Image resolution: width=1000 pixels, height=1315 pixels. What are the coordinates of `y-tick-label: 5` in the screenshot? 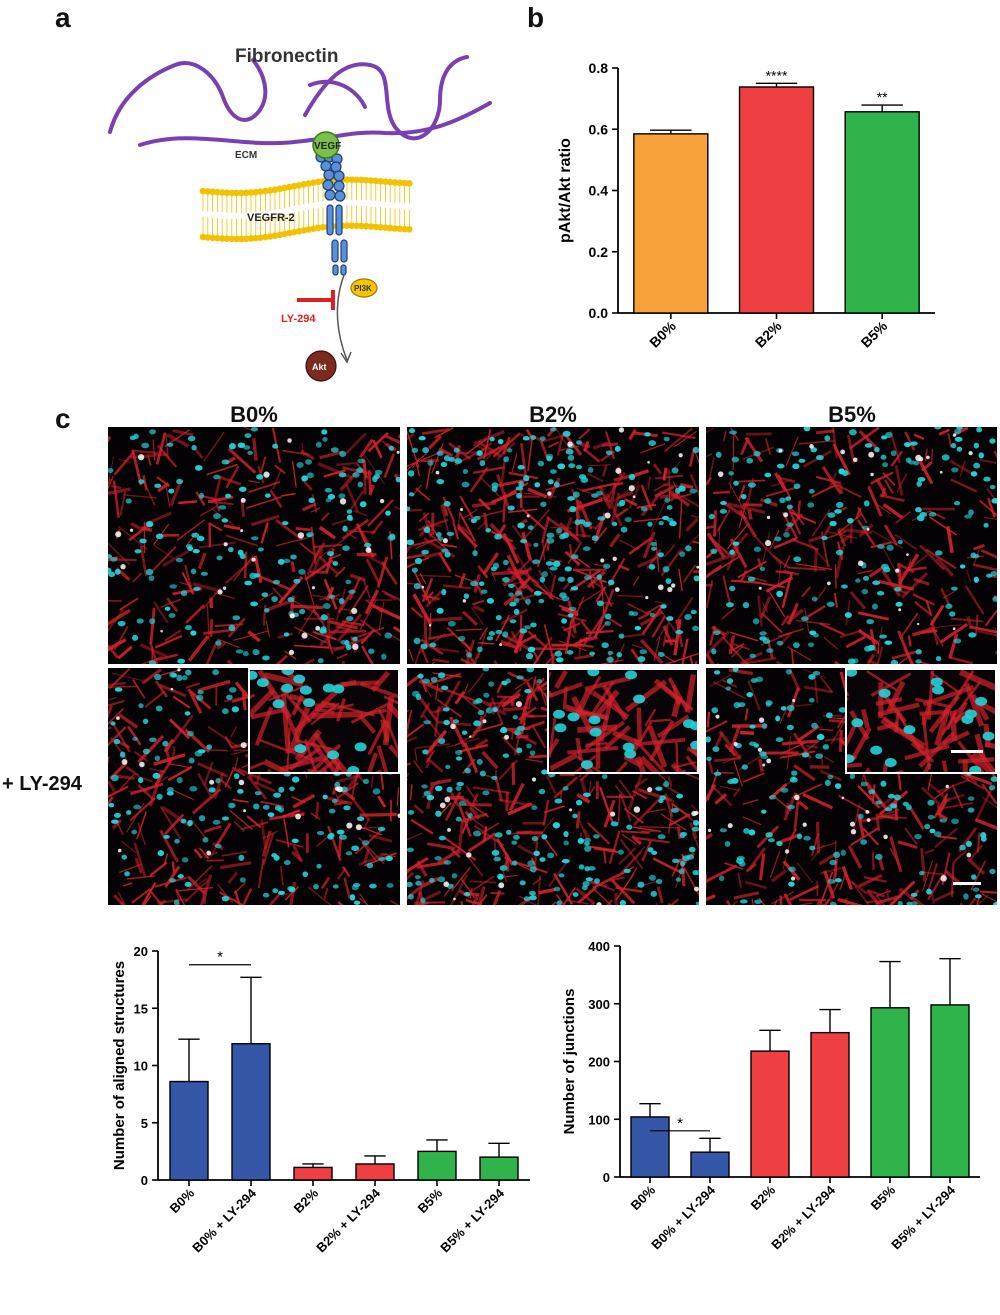 It's located at (144, 1123).